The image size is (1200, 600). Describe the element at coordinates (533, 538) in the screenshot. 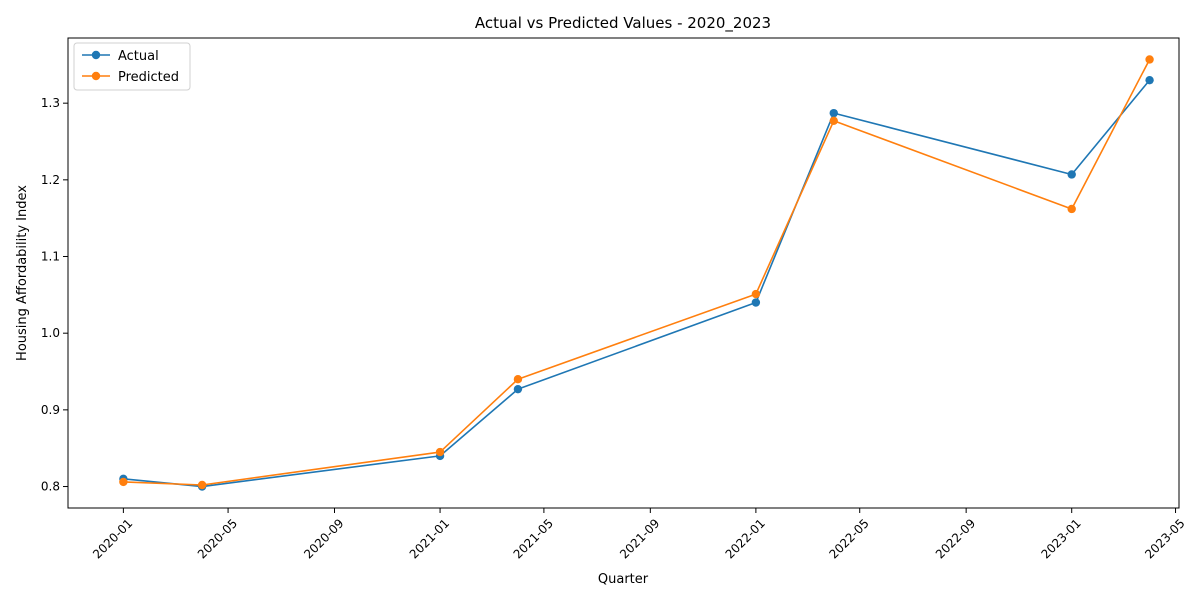

I see `x-tick-label: 2021-05` at that location.